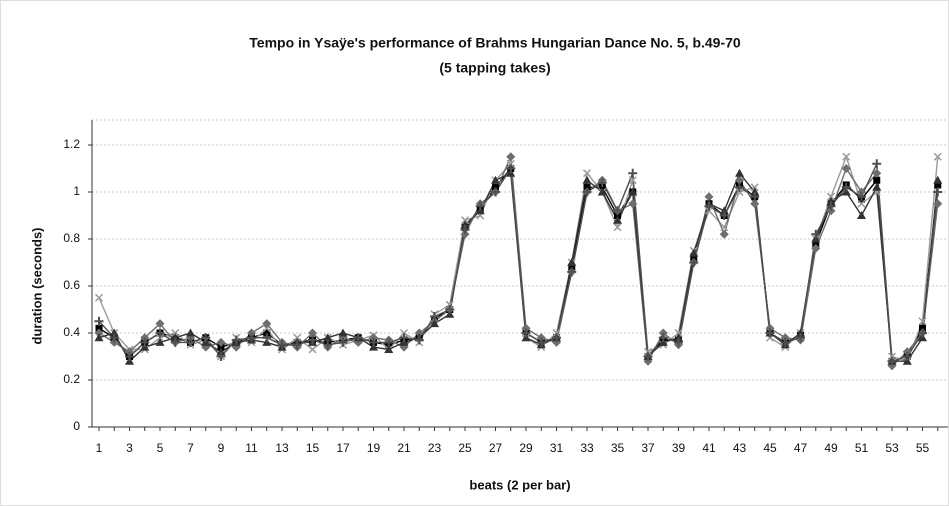  Describe the element at coordinates (862, 448) in the screenshot. I see `x-tick-label: 51` at that location.